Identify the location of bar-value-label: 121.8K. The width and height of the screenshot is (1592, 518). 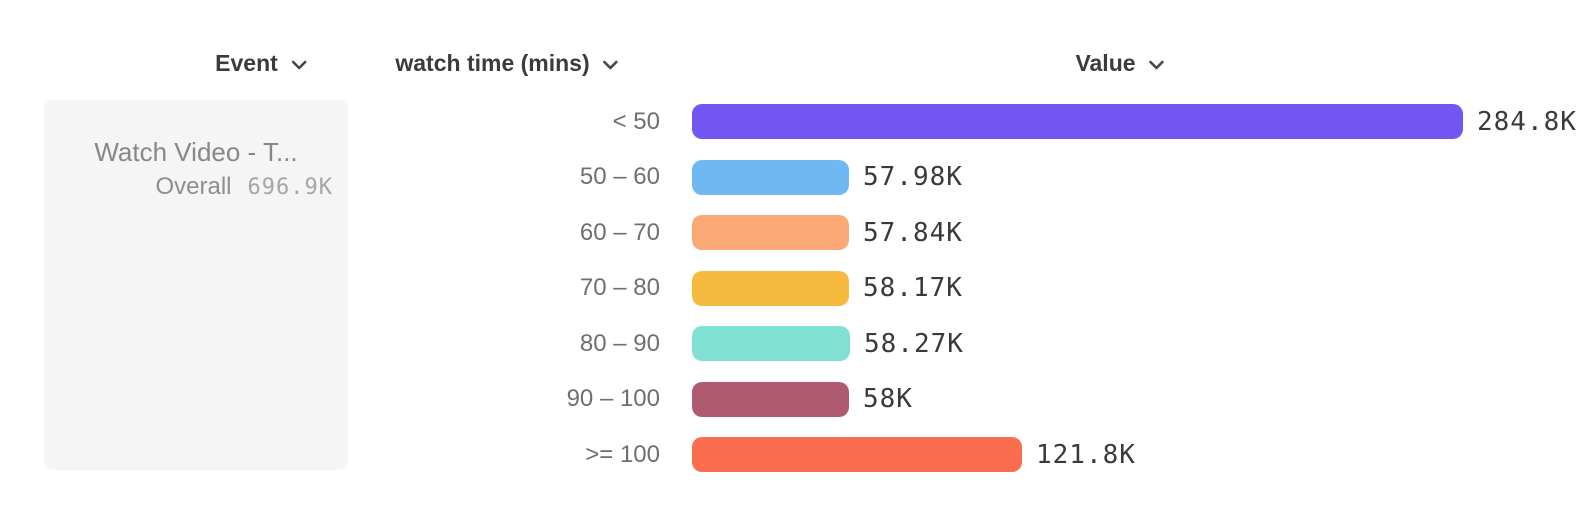
(1086, 454).